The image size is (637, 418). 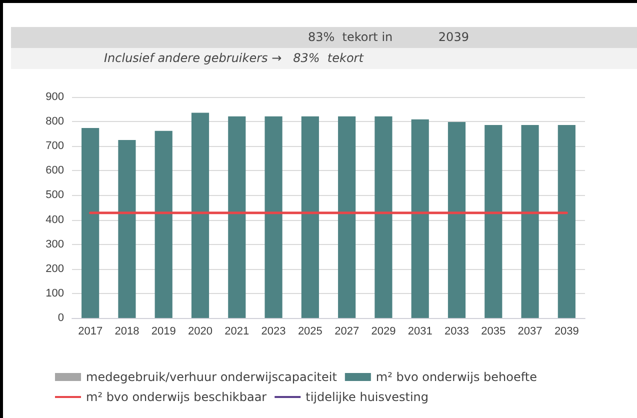 I want to click on y-tick-label: 800, so click(x=55, y=122).